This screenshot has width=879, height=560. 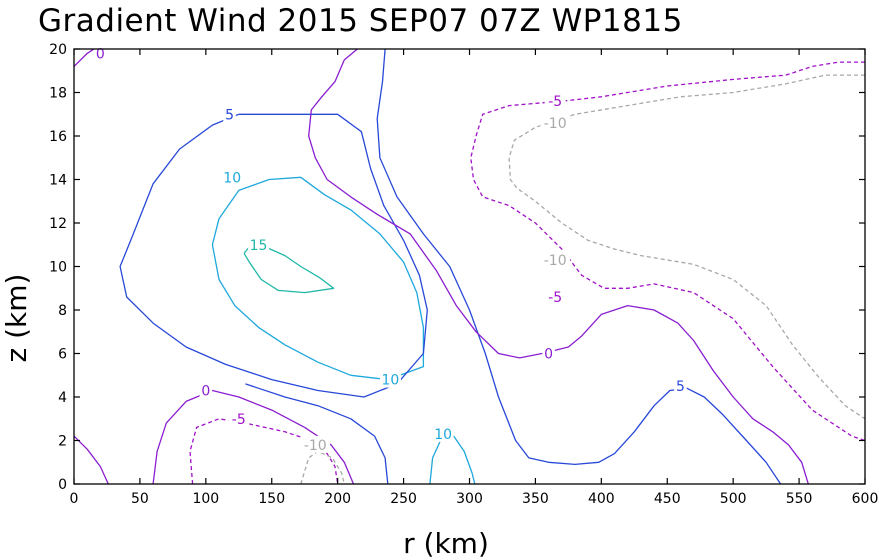 I want to click on contour-label-14: -10, so click(x=555, y=261).